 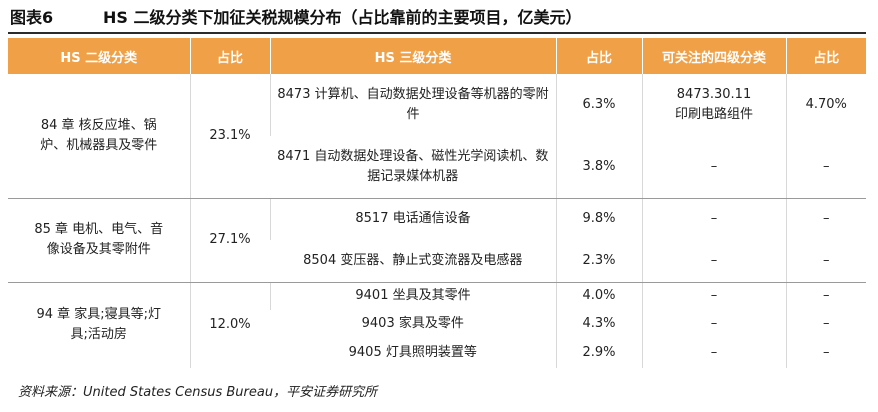 What do you see at coordinates (412, 105) in the screenshot?
I see `item-name: 8473 计算机、自动数据处理设备等机器的零附件` at bounding box center [412, 105].